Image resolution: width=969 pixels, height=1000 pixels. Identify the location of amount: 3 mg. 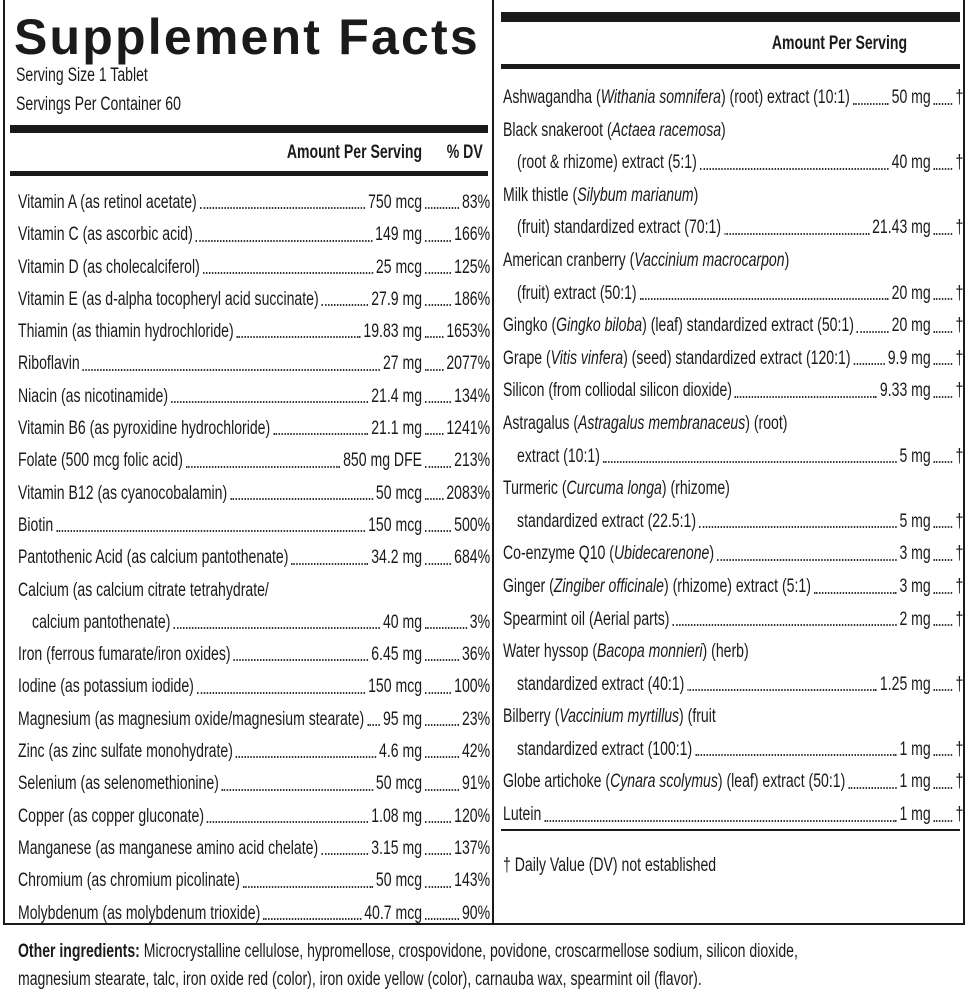
(915, 586).